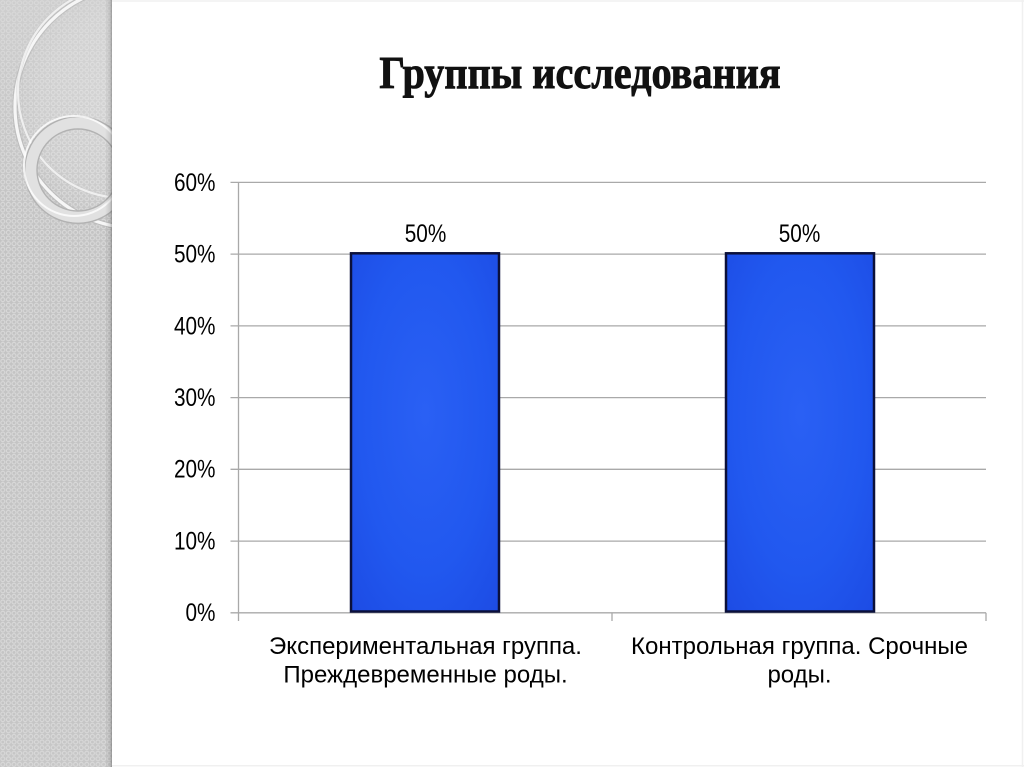  What do you see at coordinates (195, 541) in the screenshot?
I see `svg-text: 10%` at bounding box center [195, 541].